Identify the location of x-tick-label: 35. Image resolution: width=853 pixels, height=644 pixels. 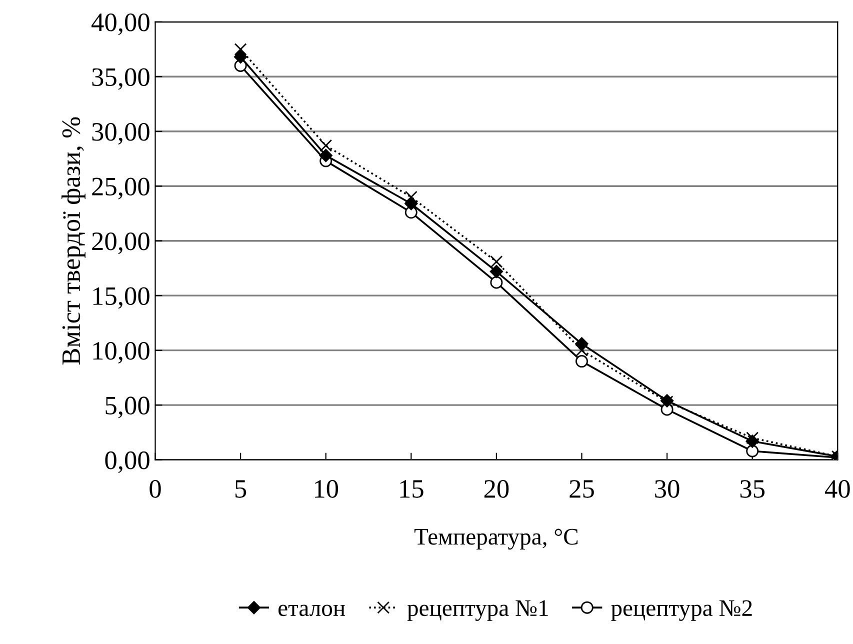
(752, 489).